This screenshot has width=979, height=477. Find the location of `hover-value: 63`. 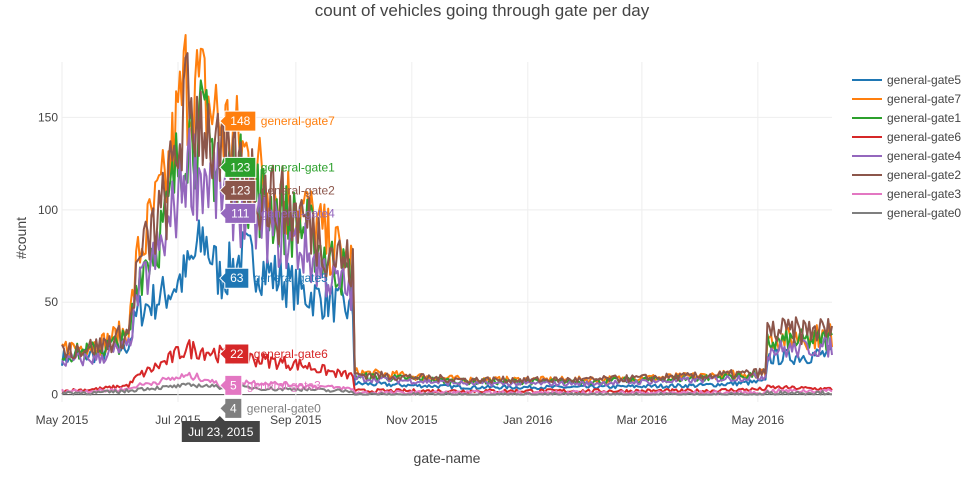

hover-value: 63 is located at coordinates (237, 278).